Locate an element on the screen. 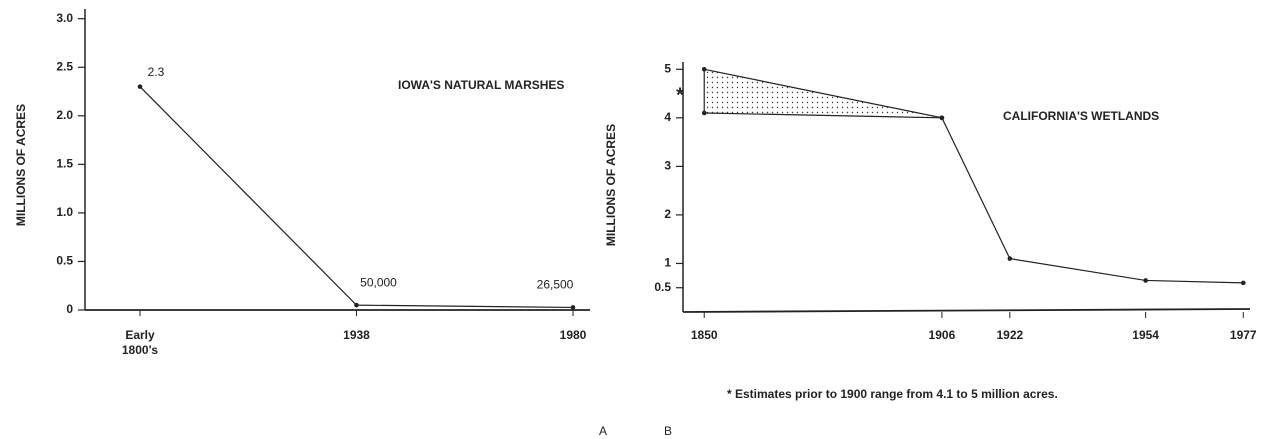 The width and height of the screenshot is (1271, 439). asterisk: * is located at coordinates (680, 95).